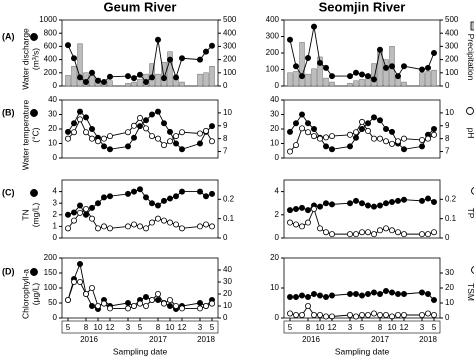  Describe the element at coordinates (52, 143) in the screenshot. I see `y-tick-label: 10` at that location.